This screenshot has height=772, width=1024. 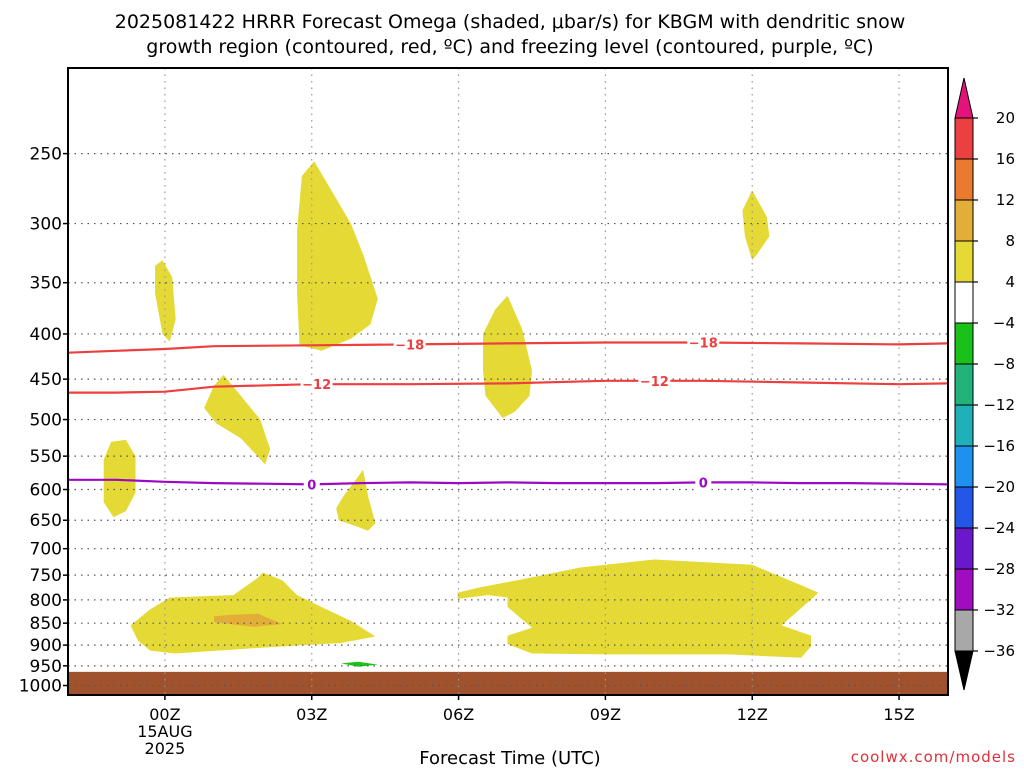 What do you see at coordinates (999, 405) in the screenshot?
I see `colorbar-label: −12` at bounding box center [999, 405].